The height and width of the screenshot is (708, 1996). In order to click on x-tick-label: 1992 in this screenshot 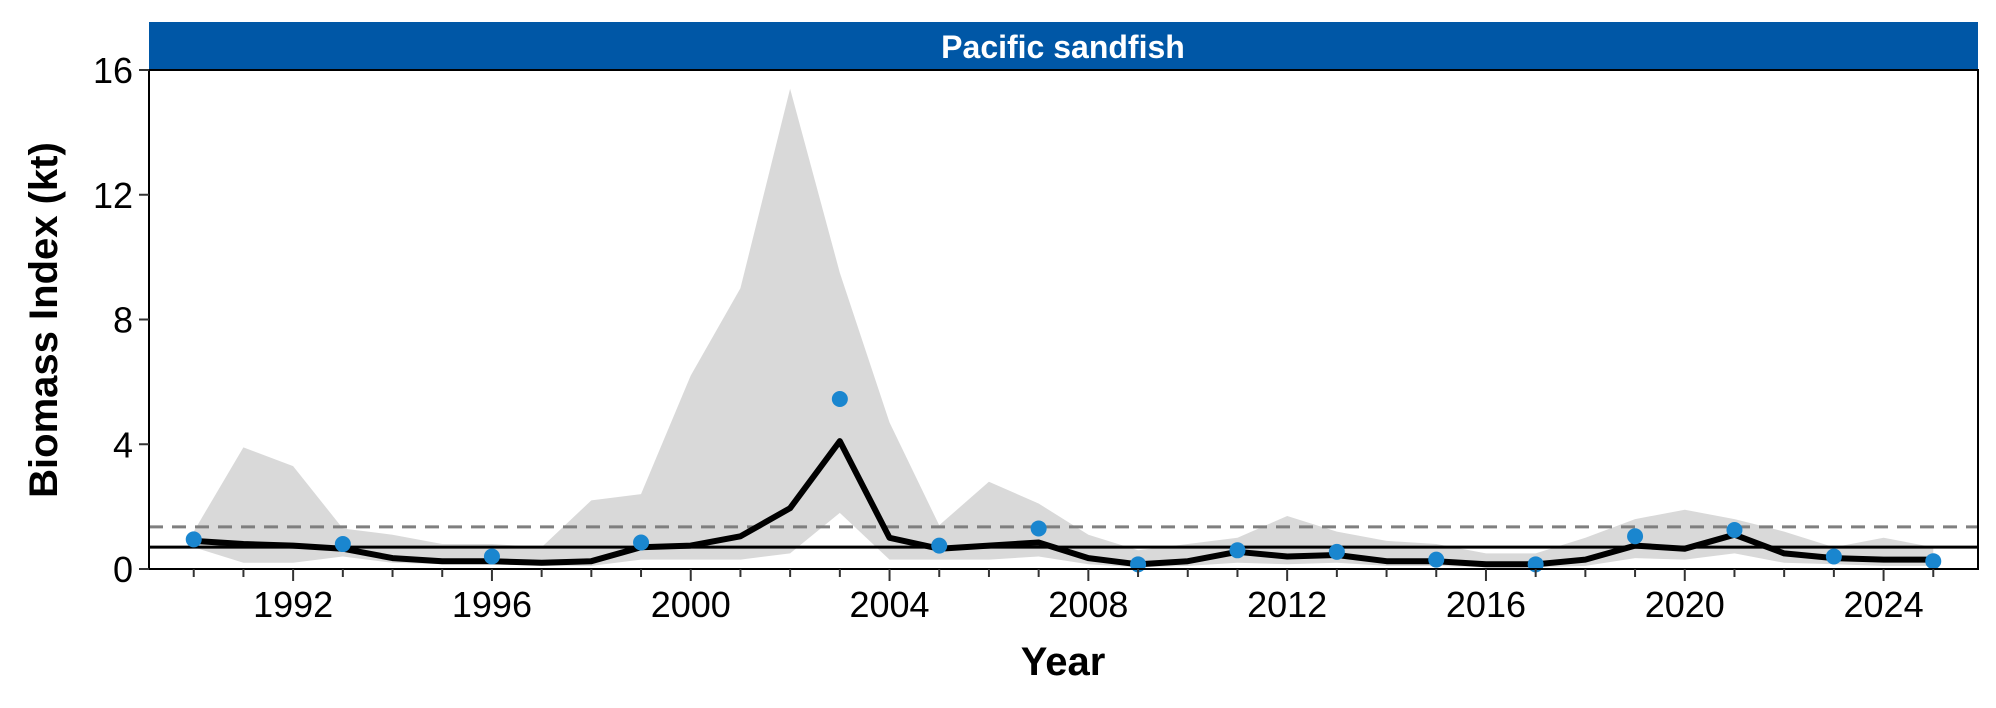, I will do `click(293, 604)`.